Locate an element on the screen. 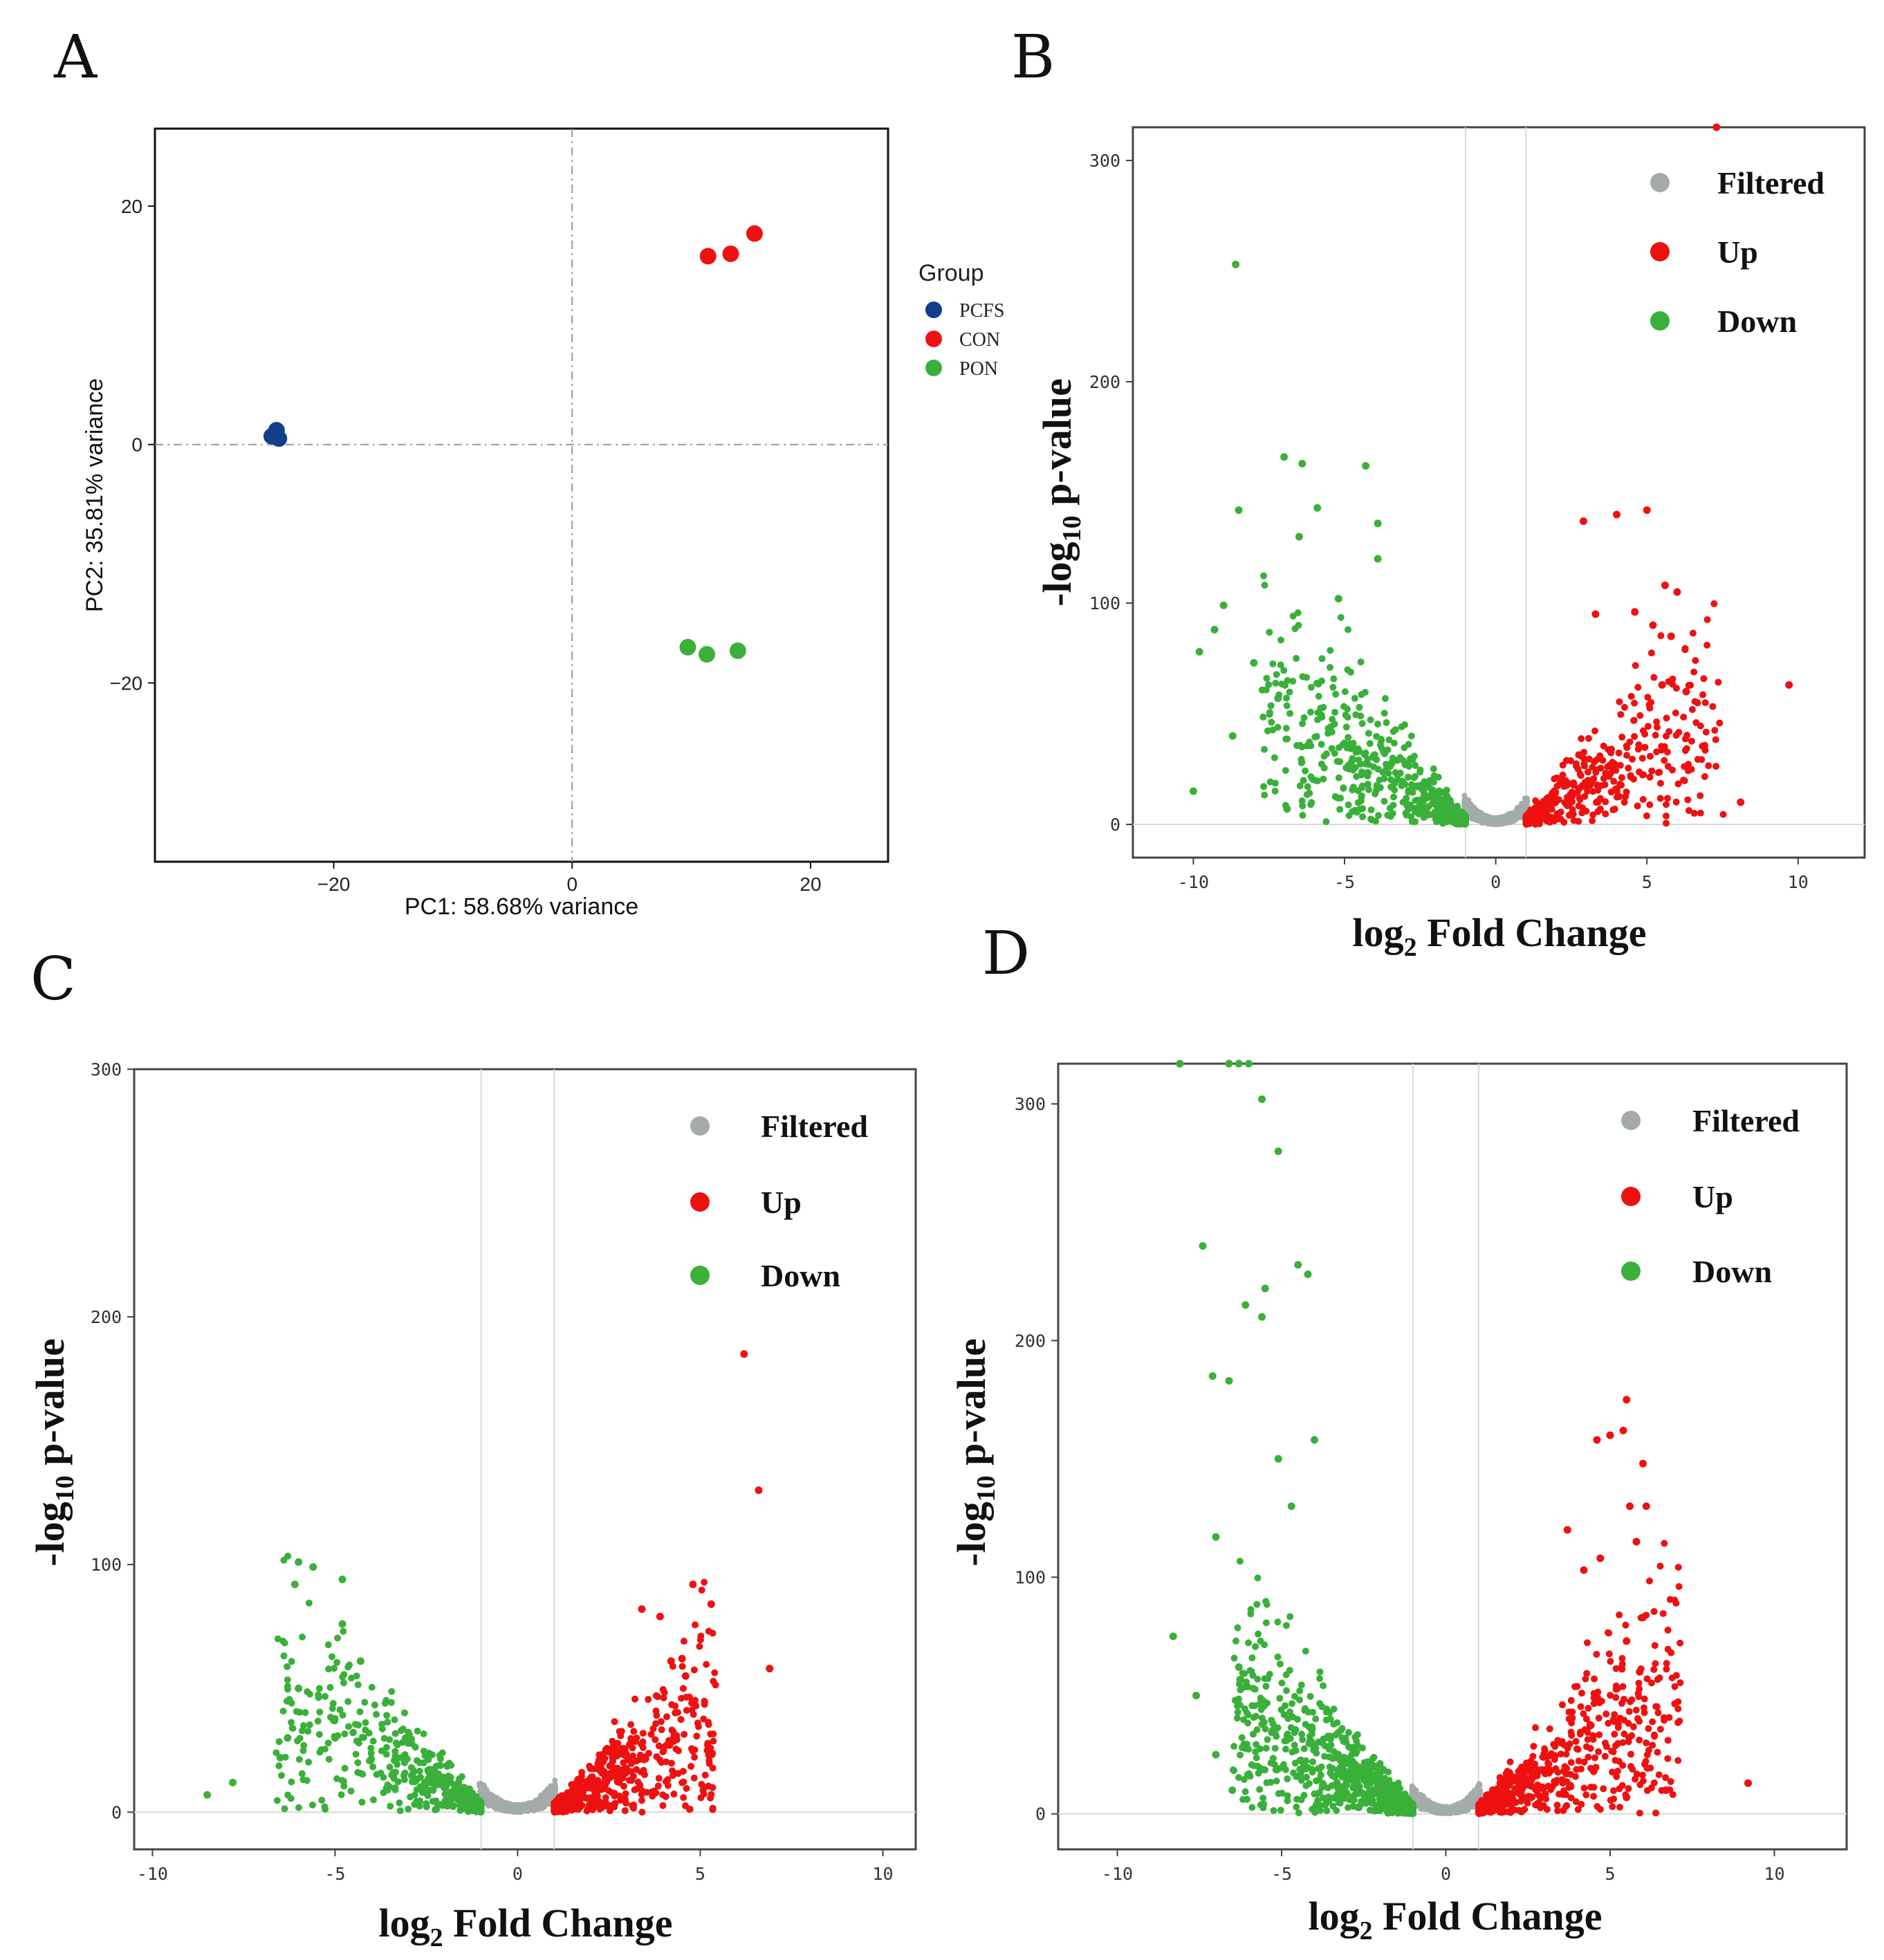 This screenshot has width=1884, height=1960. volcano-b-legend-swatch-down is located at coordinates (1660, 321).